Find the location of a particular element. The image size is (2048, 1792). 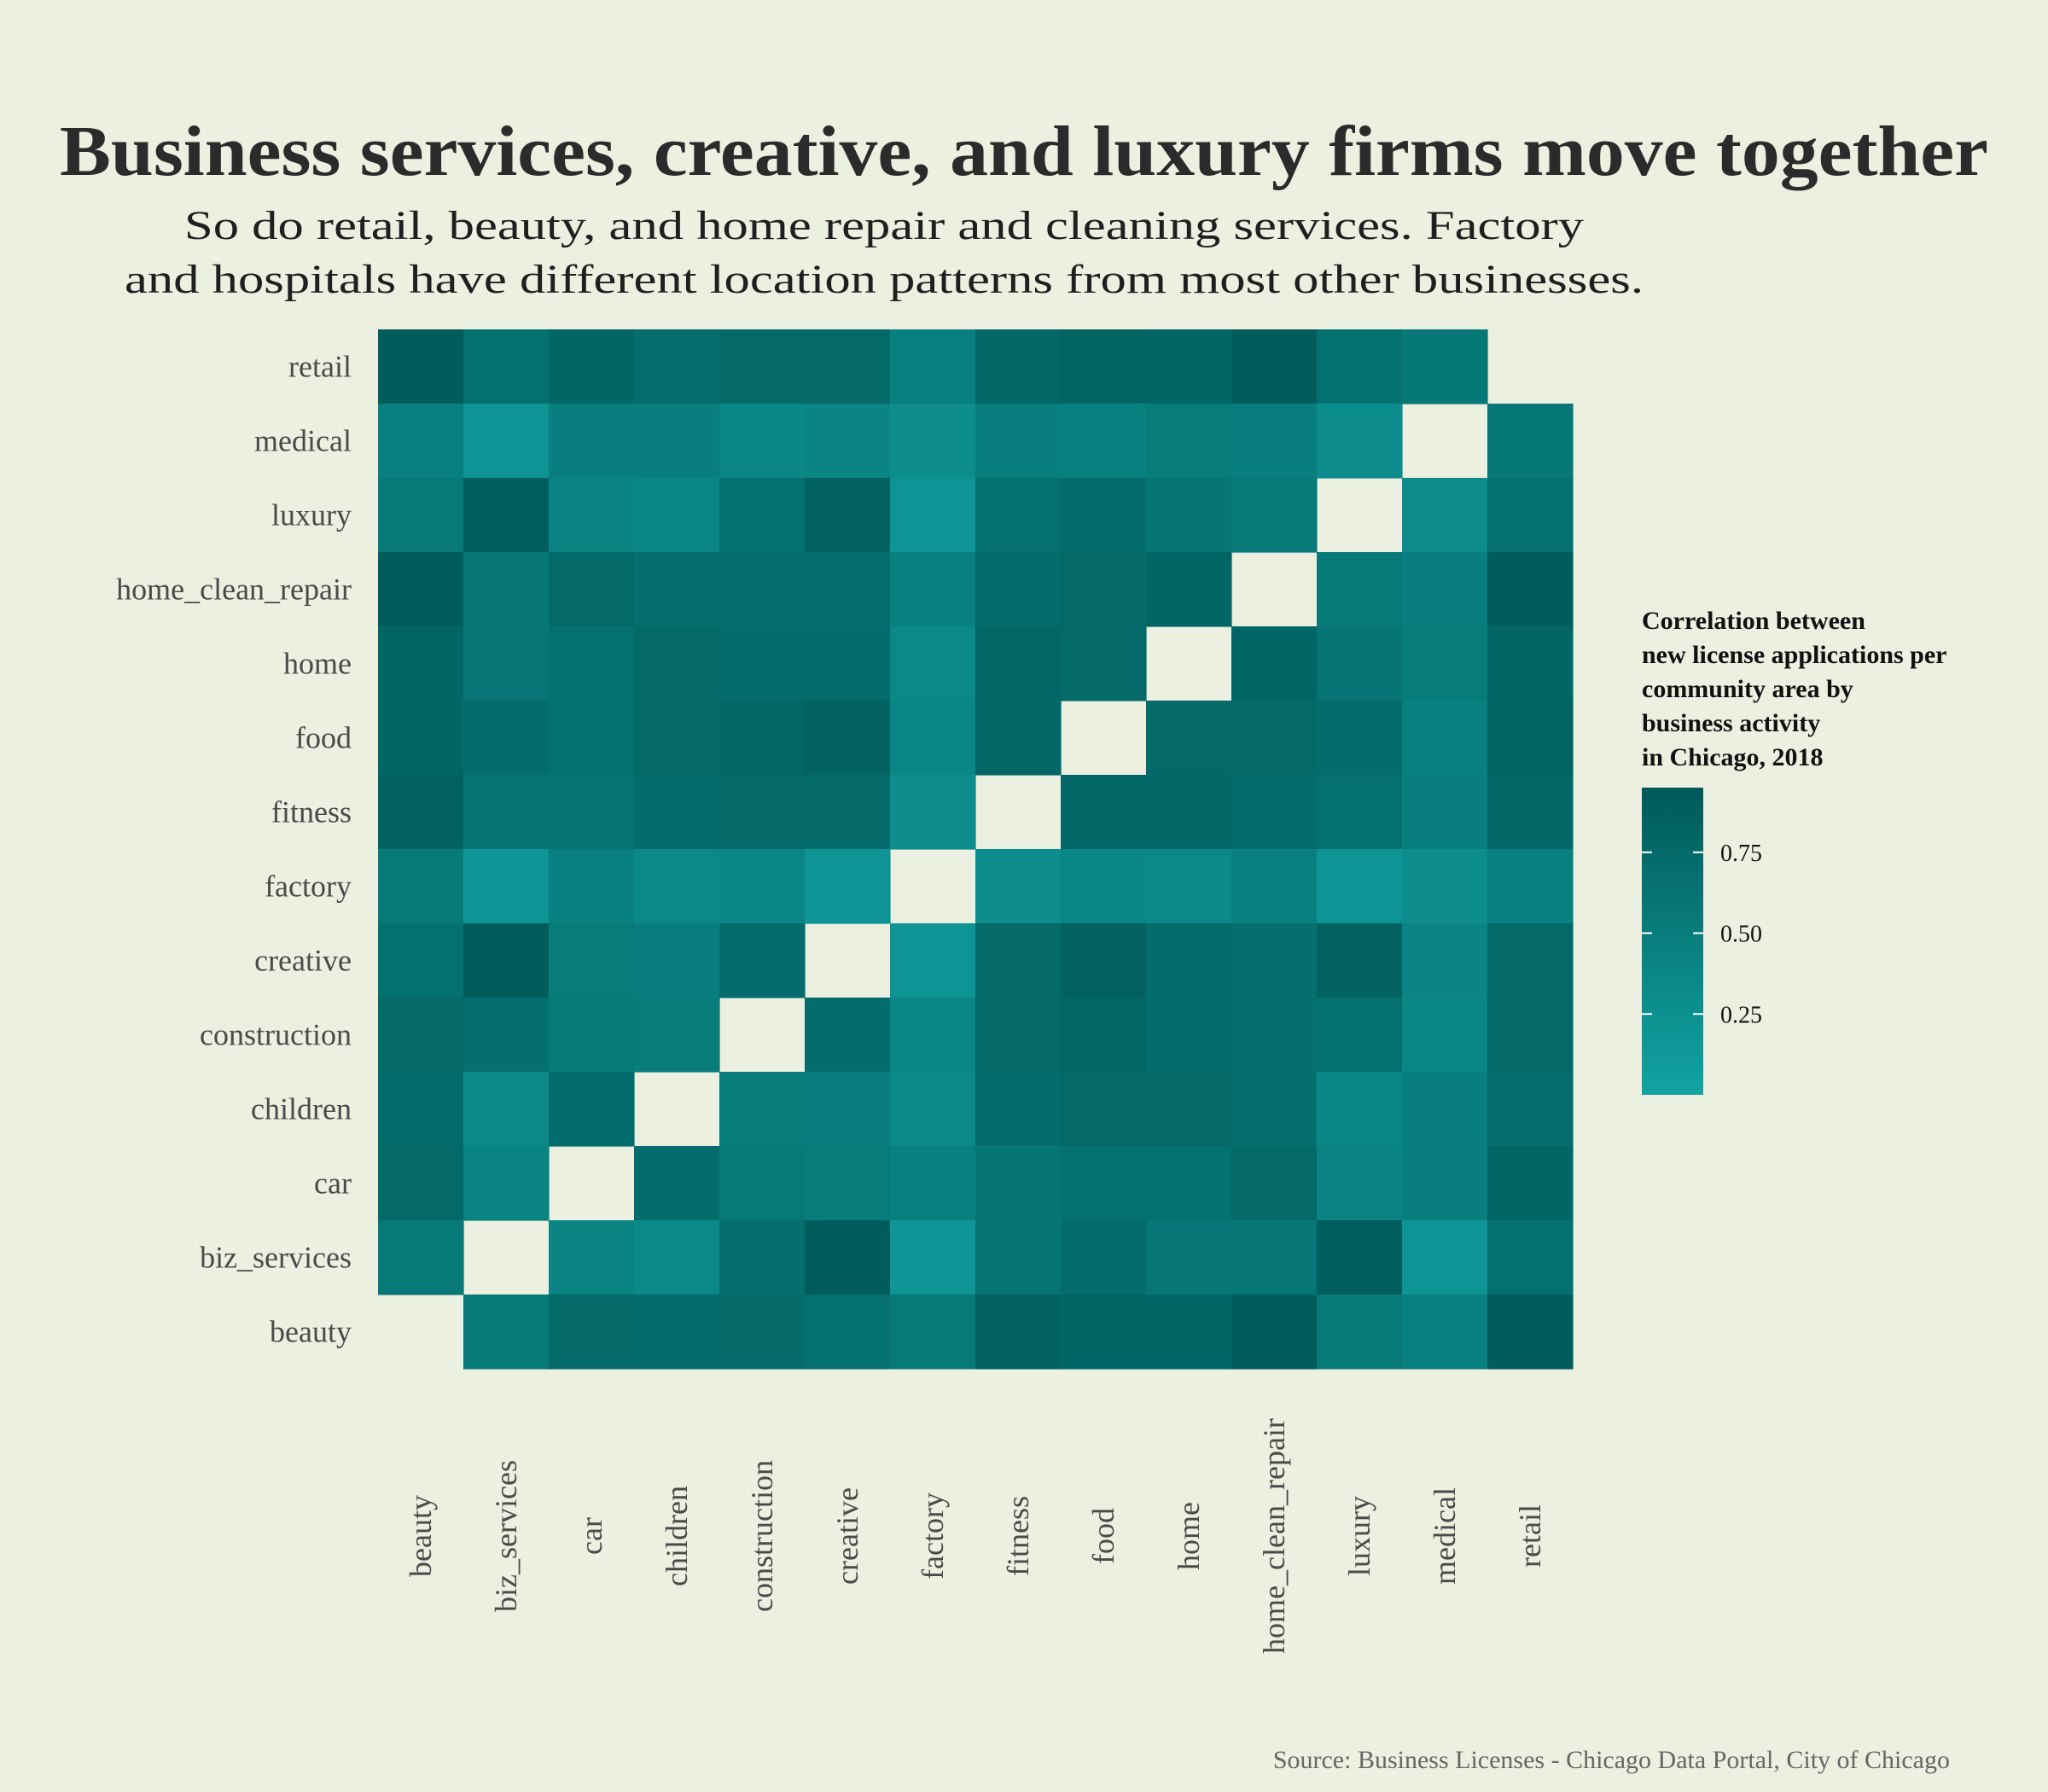

heatmap-cell-medical-biz_services is located at coordinates (507, 441).